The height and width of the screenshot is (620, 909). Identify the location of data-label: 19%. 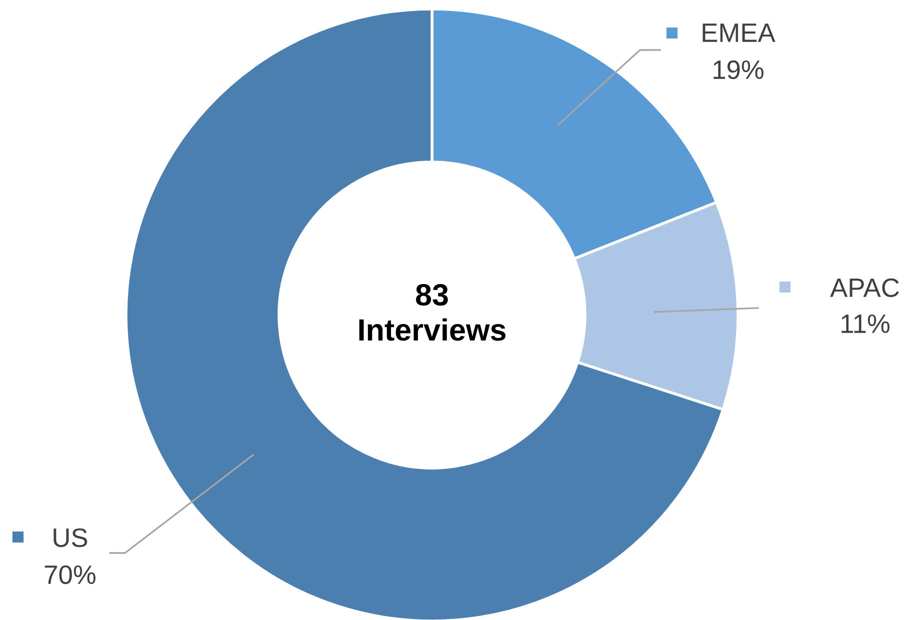
(739, 70).